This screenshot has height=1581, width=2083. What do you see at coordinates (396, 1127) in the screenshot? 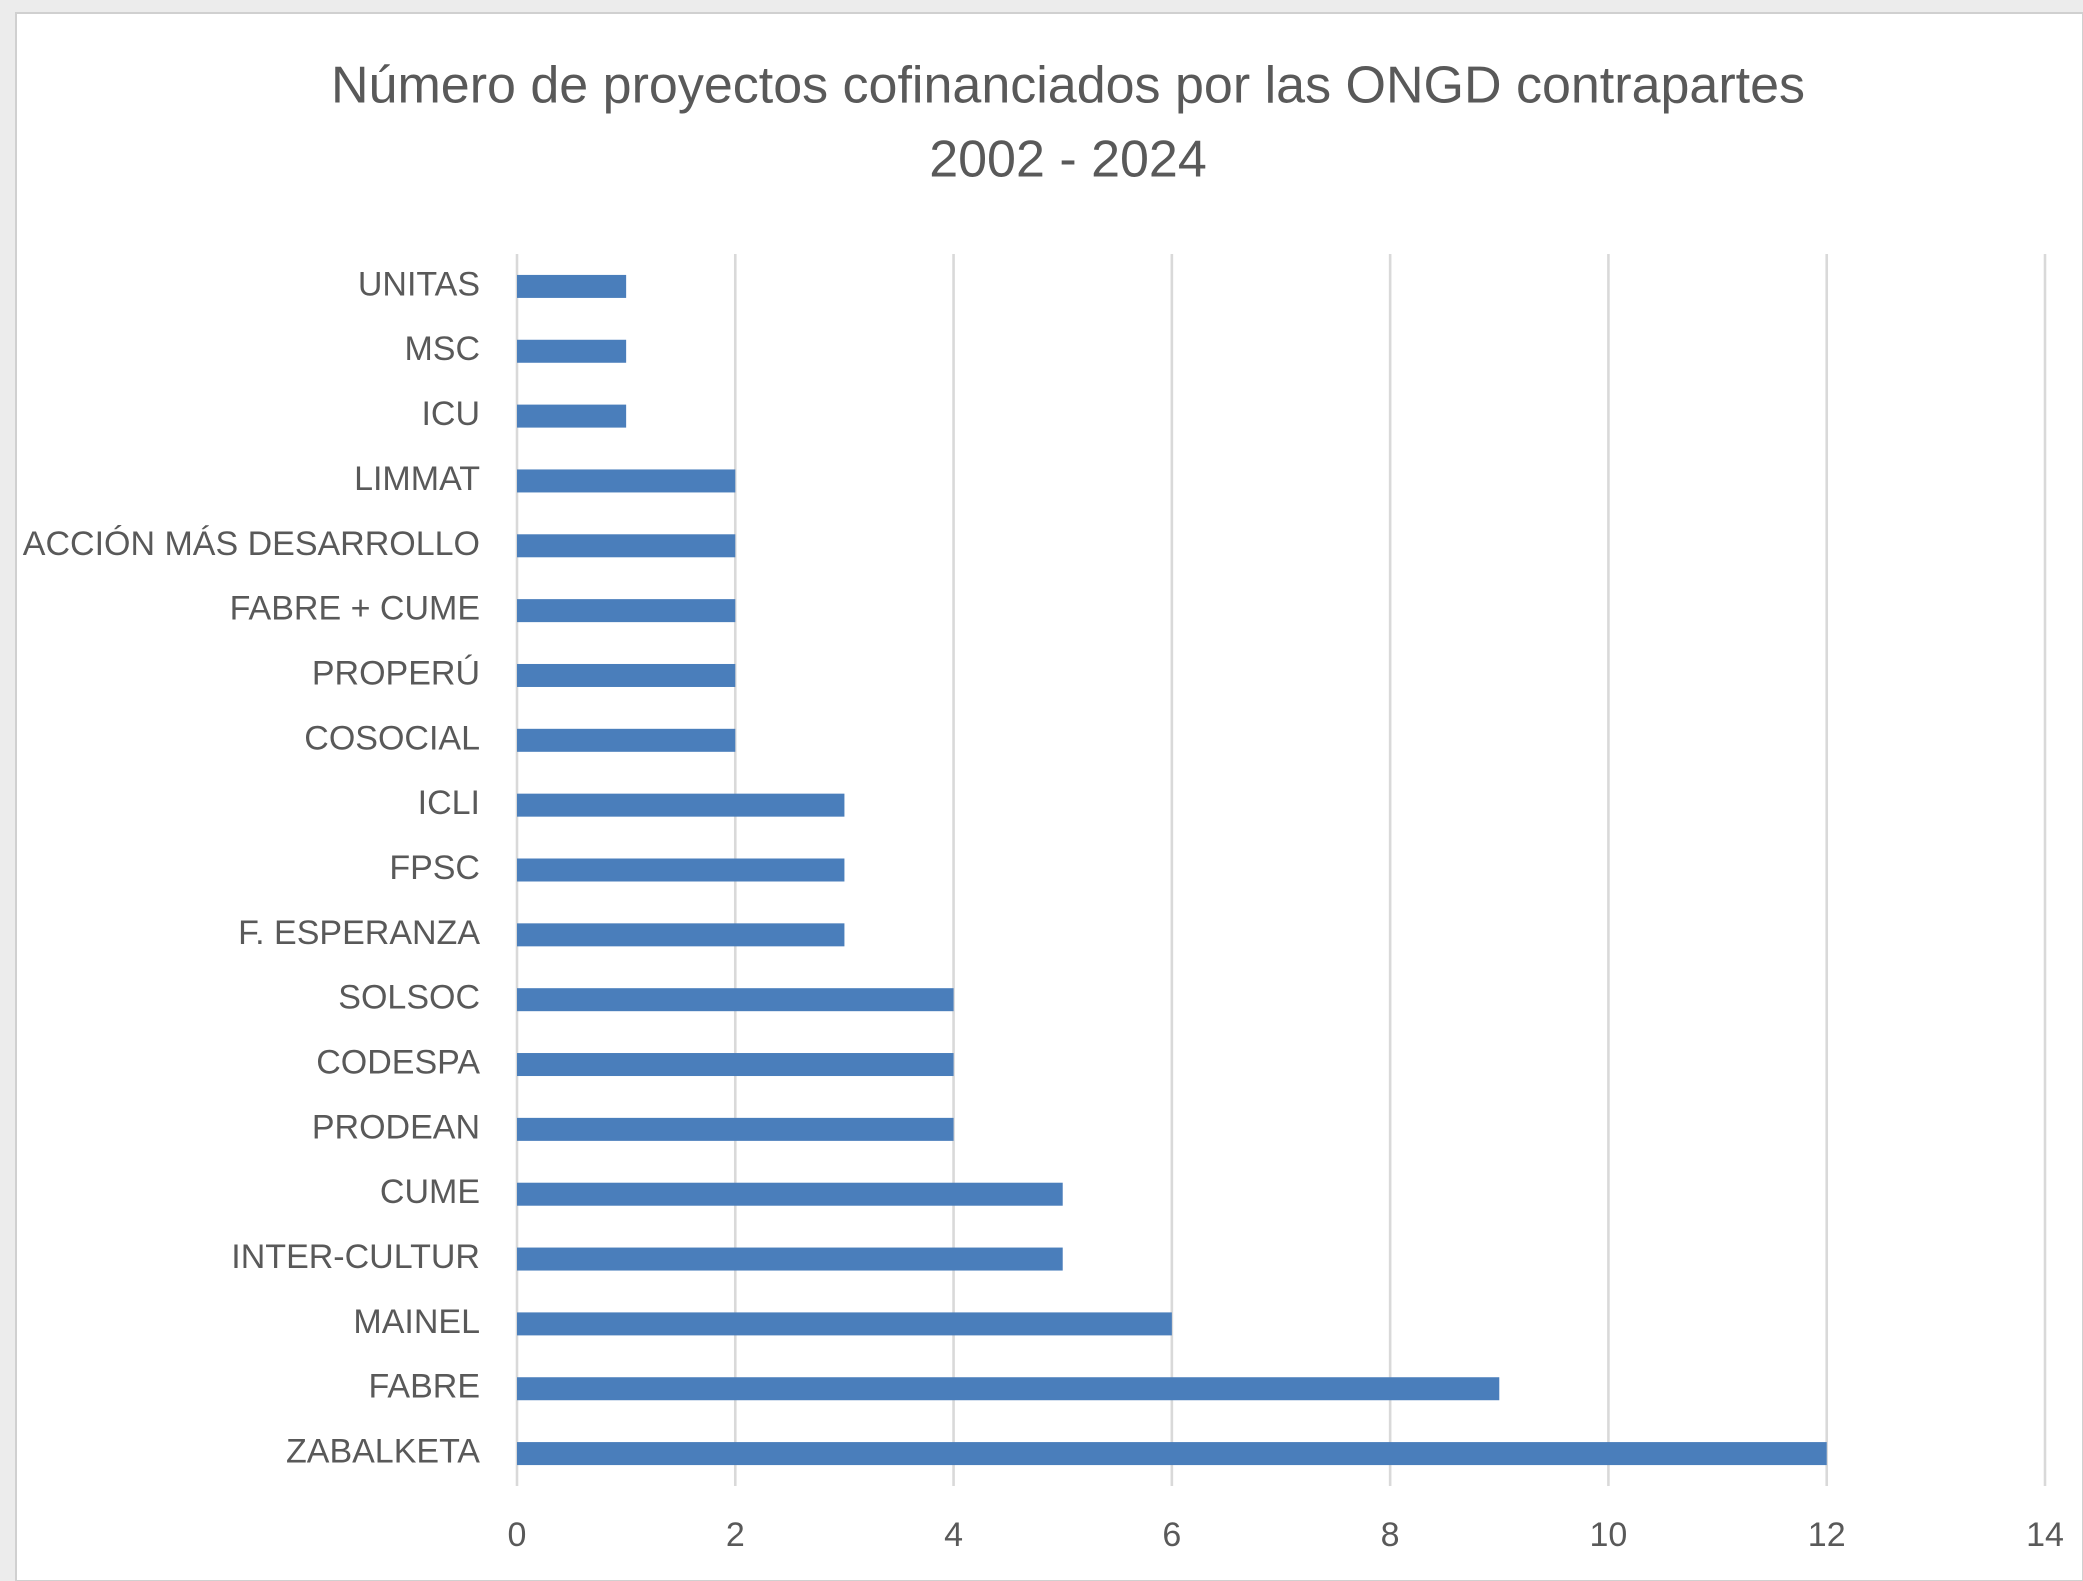
I see `y-tick-label: PRODEAN` at bounding box center [396, 1127].